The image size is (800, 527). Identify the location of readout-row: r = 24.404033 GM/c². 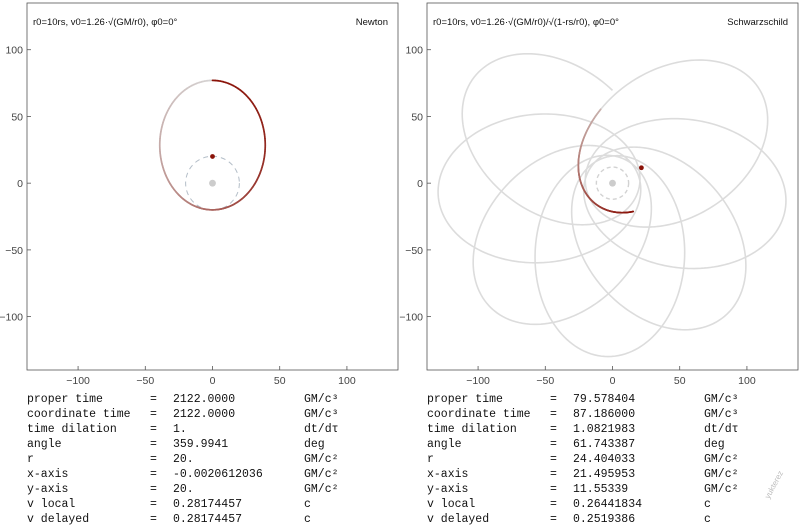
(613, 459).